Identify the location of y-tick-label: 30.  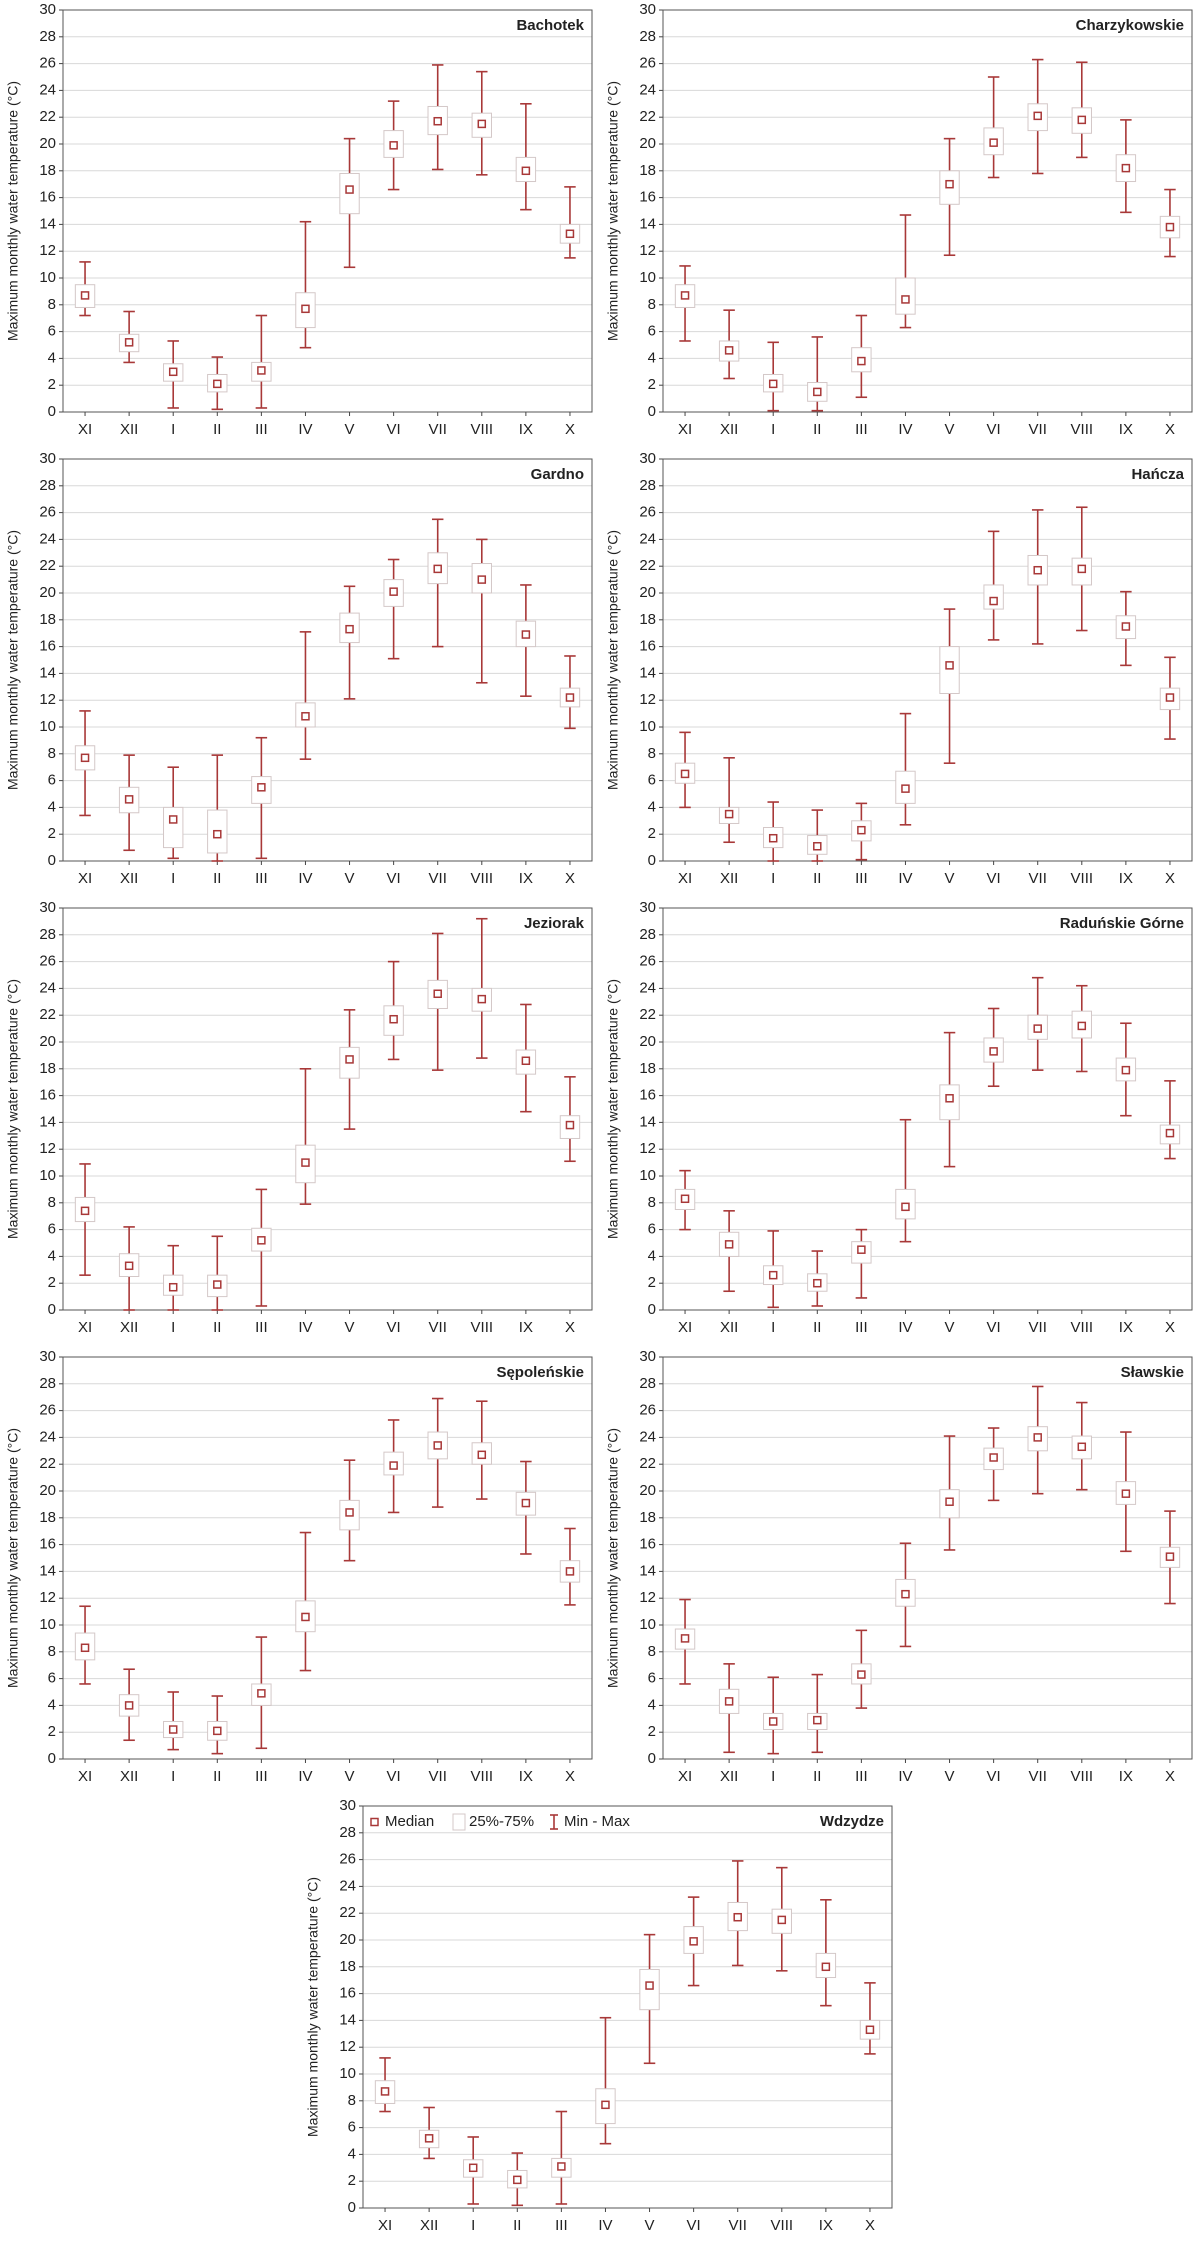
(47, 907).